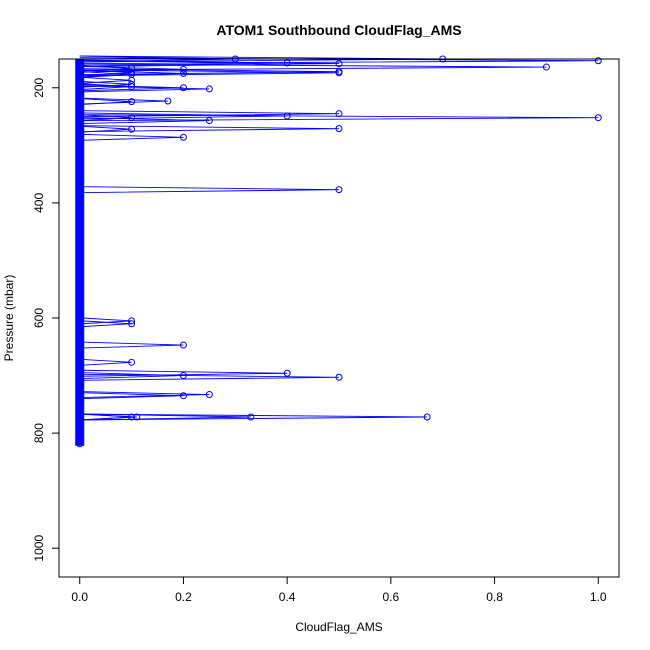 The height and width of the screenshot is (650, 650). Describe the element at coordinates (287, 597) in the screenshot. I see `x-tick-label: 0.4` at that location.